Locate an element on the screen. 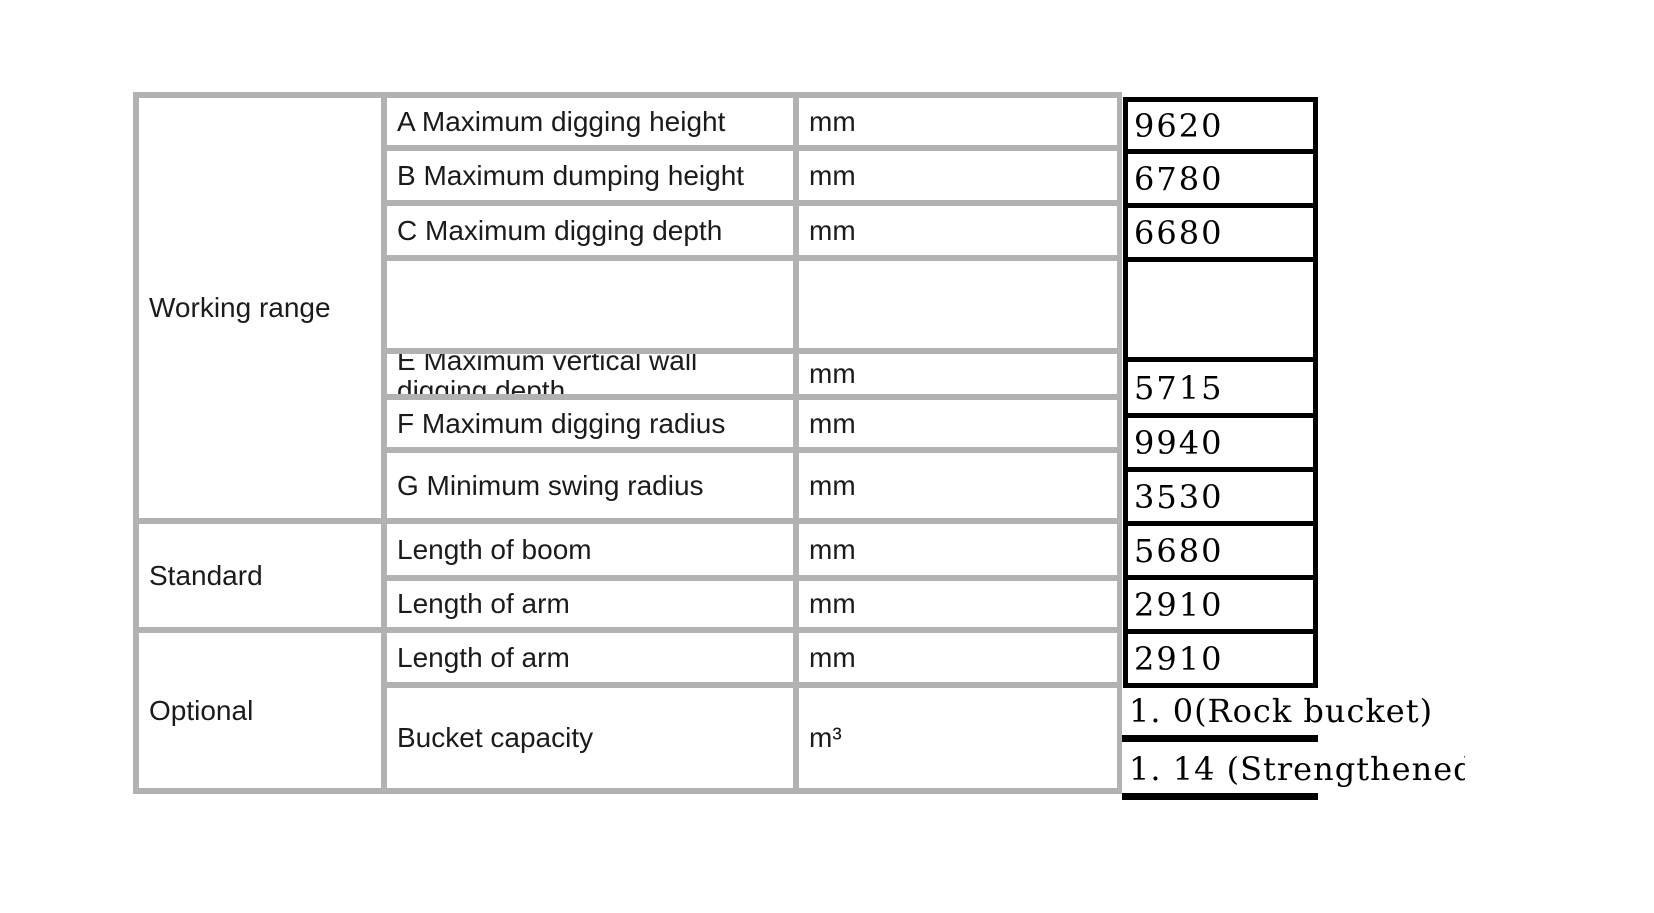  param-cell: B Maximum dumping height is located at coordinates (590, 175).